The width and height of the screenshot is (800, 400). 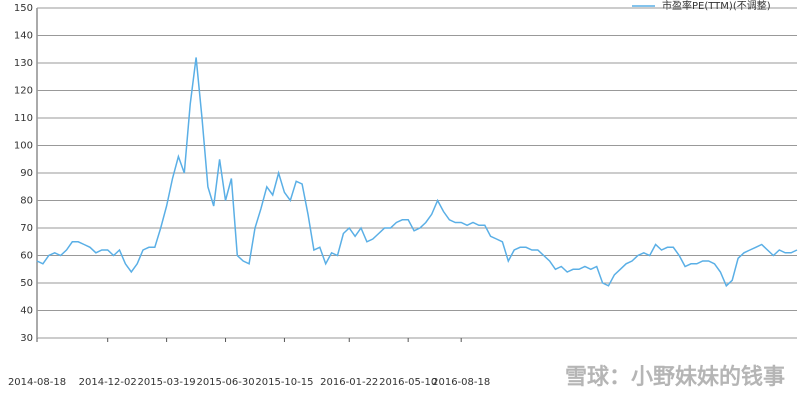 What do you see at coordinates (23, 118) in the screenshot?
I see `y-tick-label: 110` at bounding box center [23, 118].